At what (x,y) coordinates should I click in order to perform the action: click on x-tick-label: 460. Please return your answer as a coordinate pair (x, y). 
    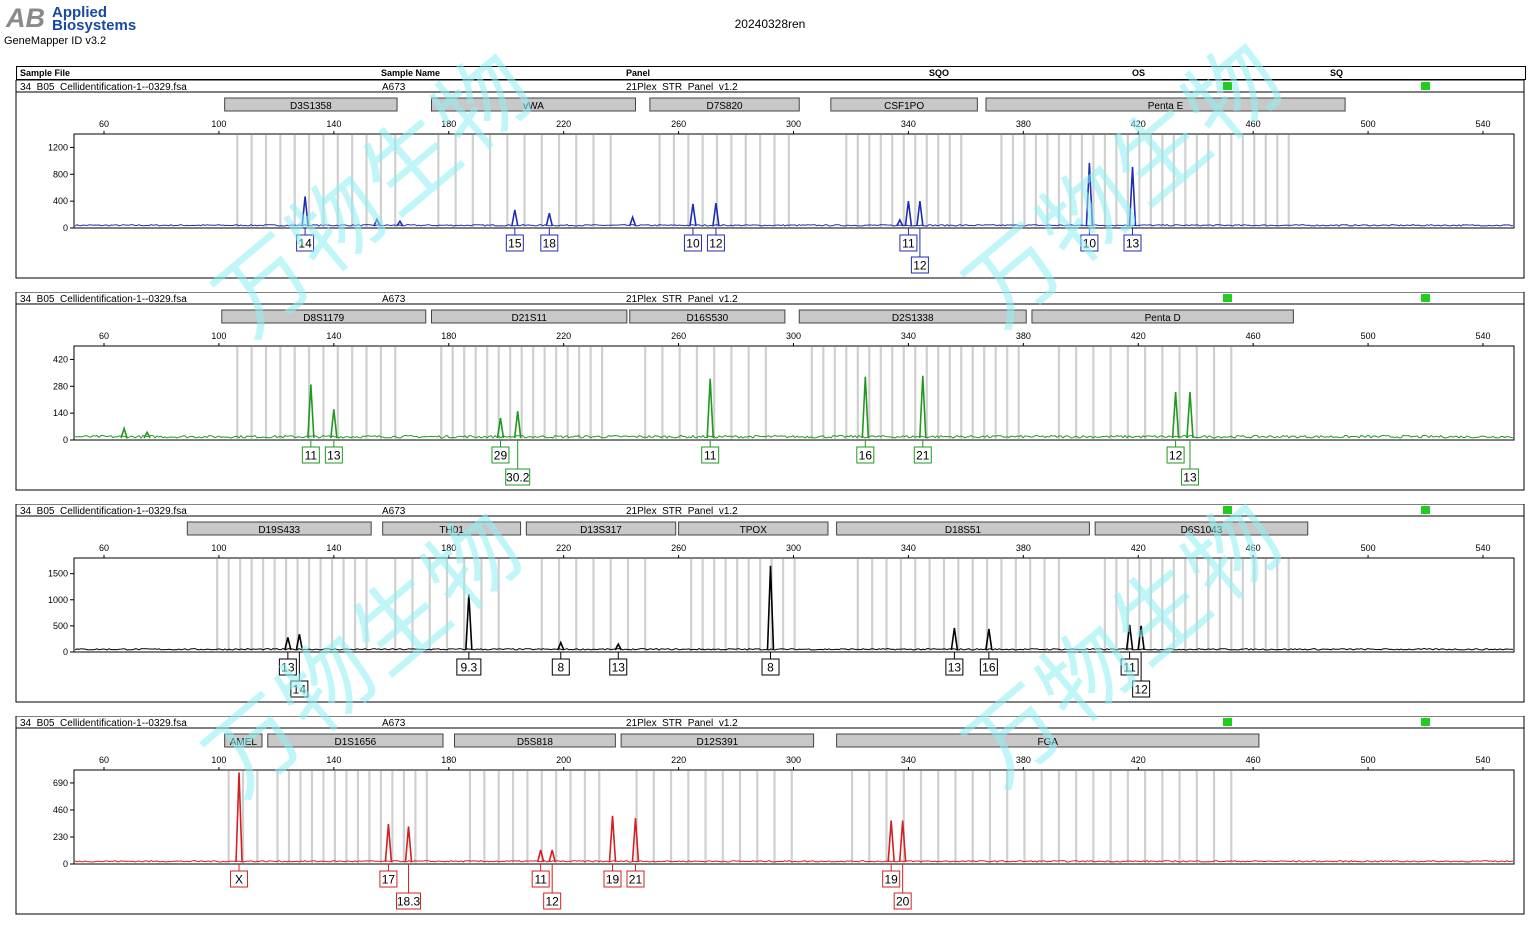
    Looking at the image, I should click on (1253, 336).